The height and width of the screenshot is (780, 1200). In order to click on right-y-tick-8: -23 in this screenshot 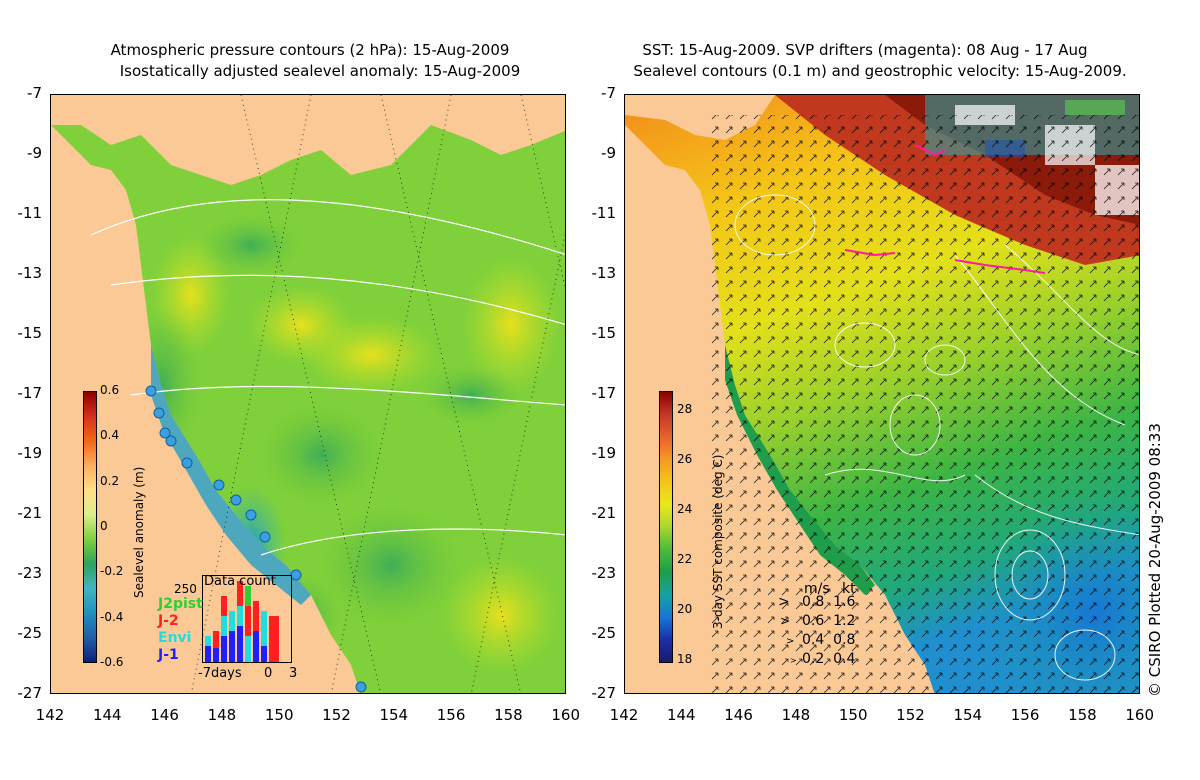, I will do `click(604, 573)`.